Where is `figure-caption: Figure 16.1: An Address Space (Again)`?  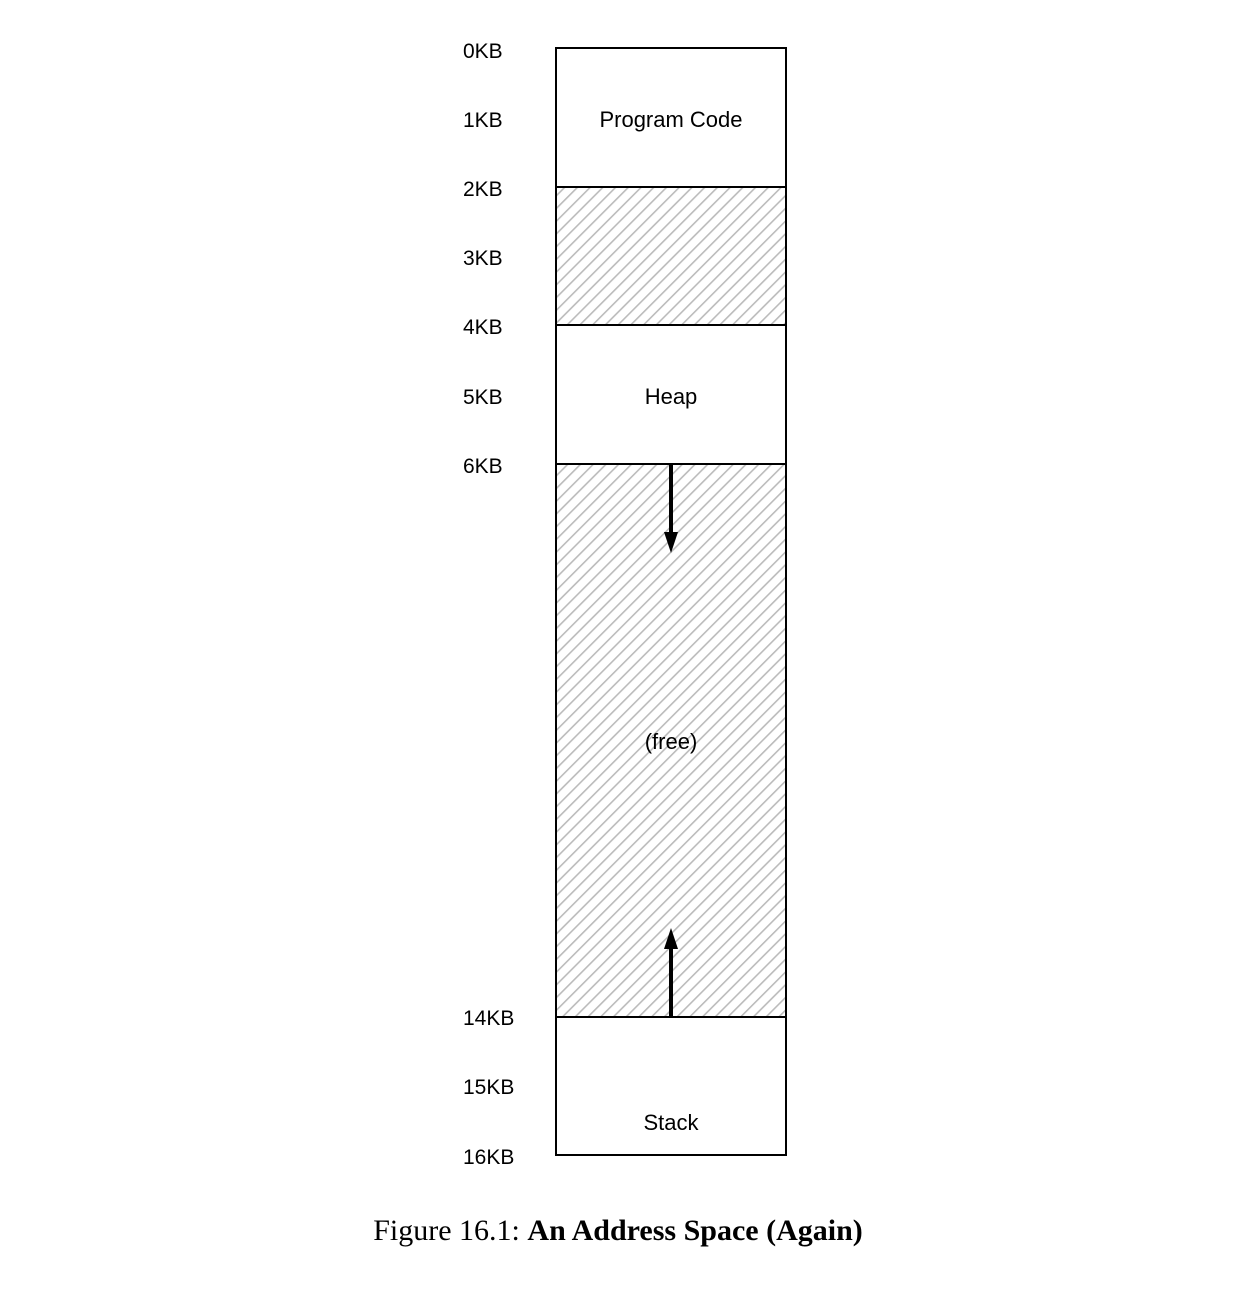
figure-caption: Figure 16.1: An Address Space (Again) is located at coordinates (618, 1231).